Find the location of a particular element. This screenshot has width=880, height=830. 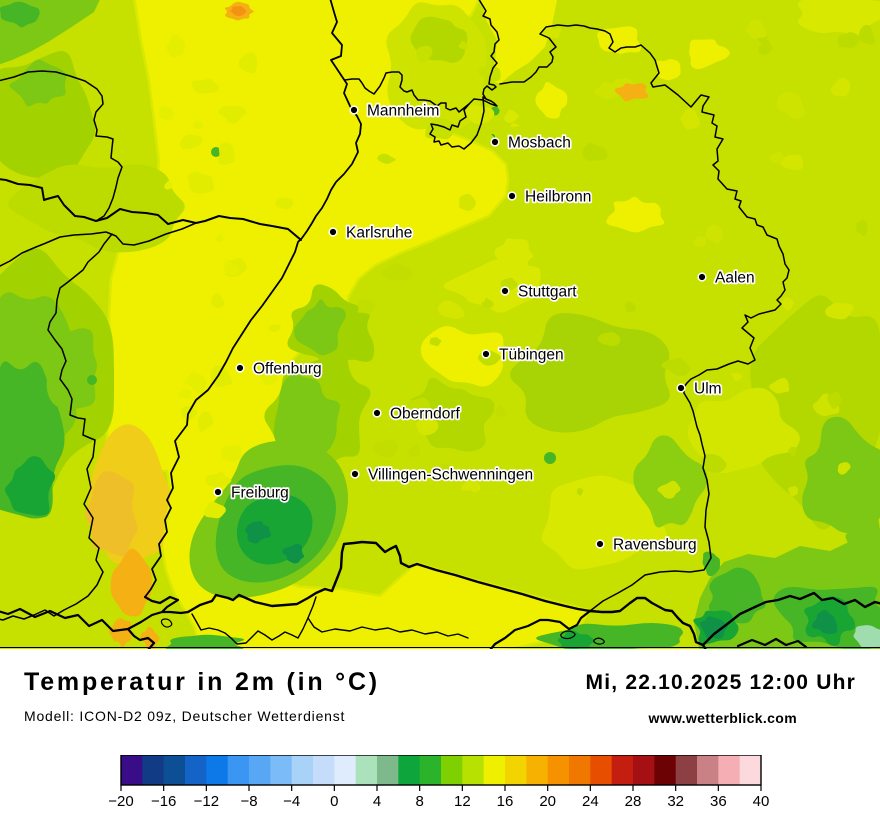

svg-text: Mannheim is located at coordinates (403, 111).